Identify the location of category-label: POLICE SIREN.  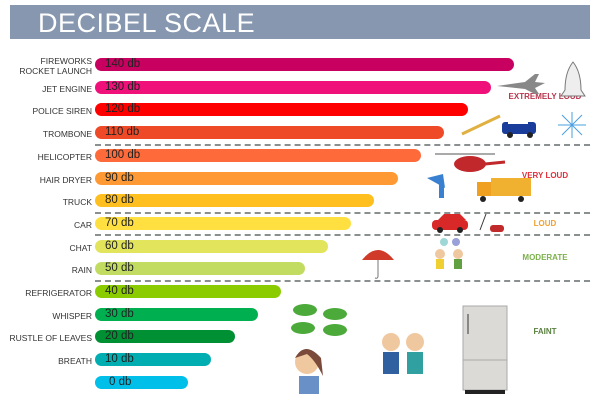
(62, 111).